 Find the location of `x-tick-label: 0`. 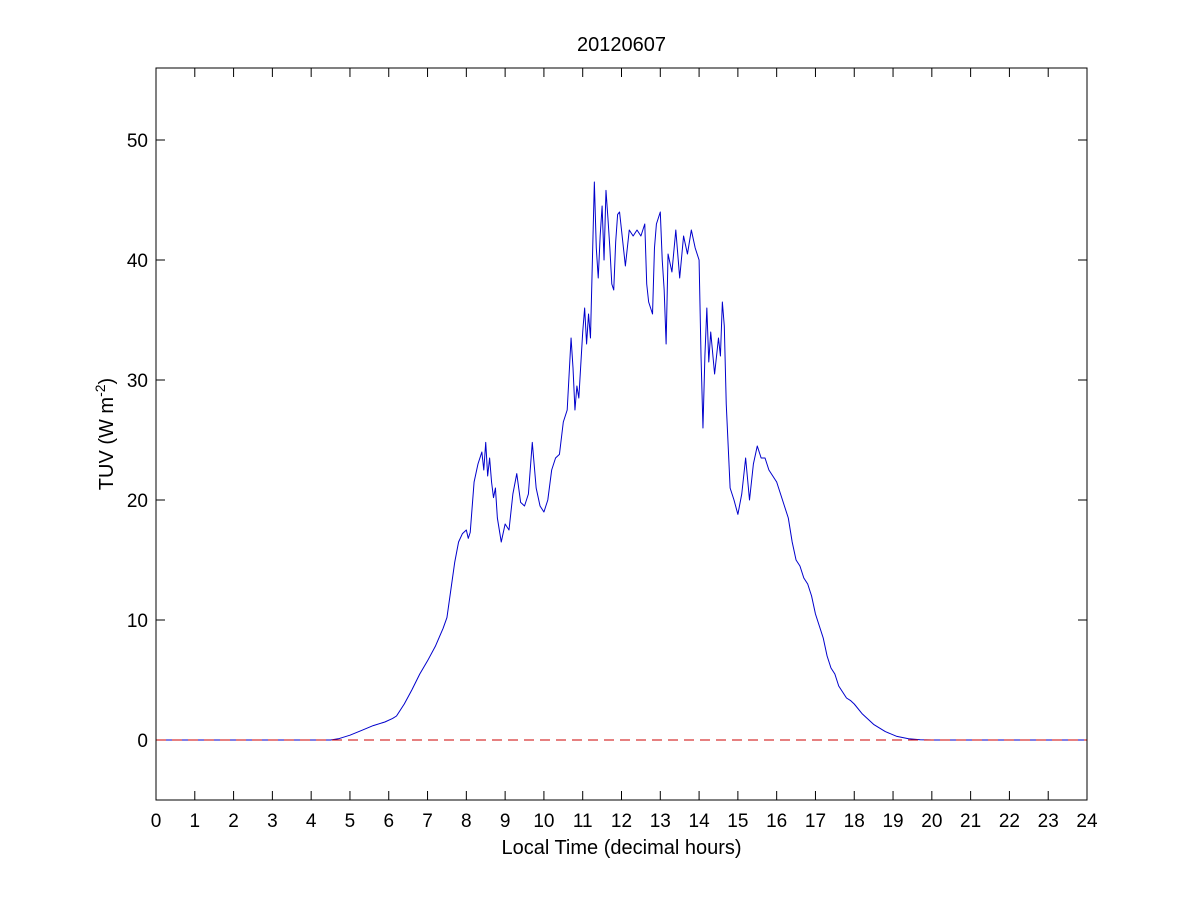

x-tick-label: 0 is located at coordinates (156, 821).